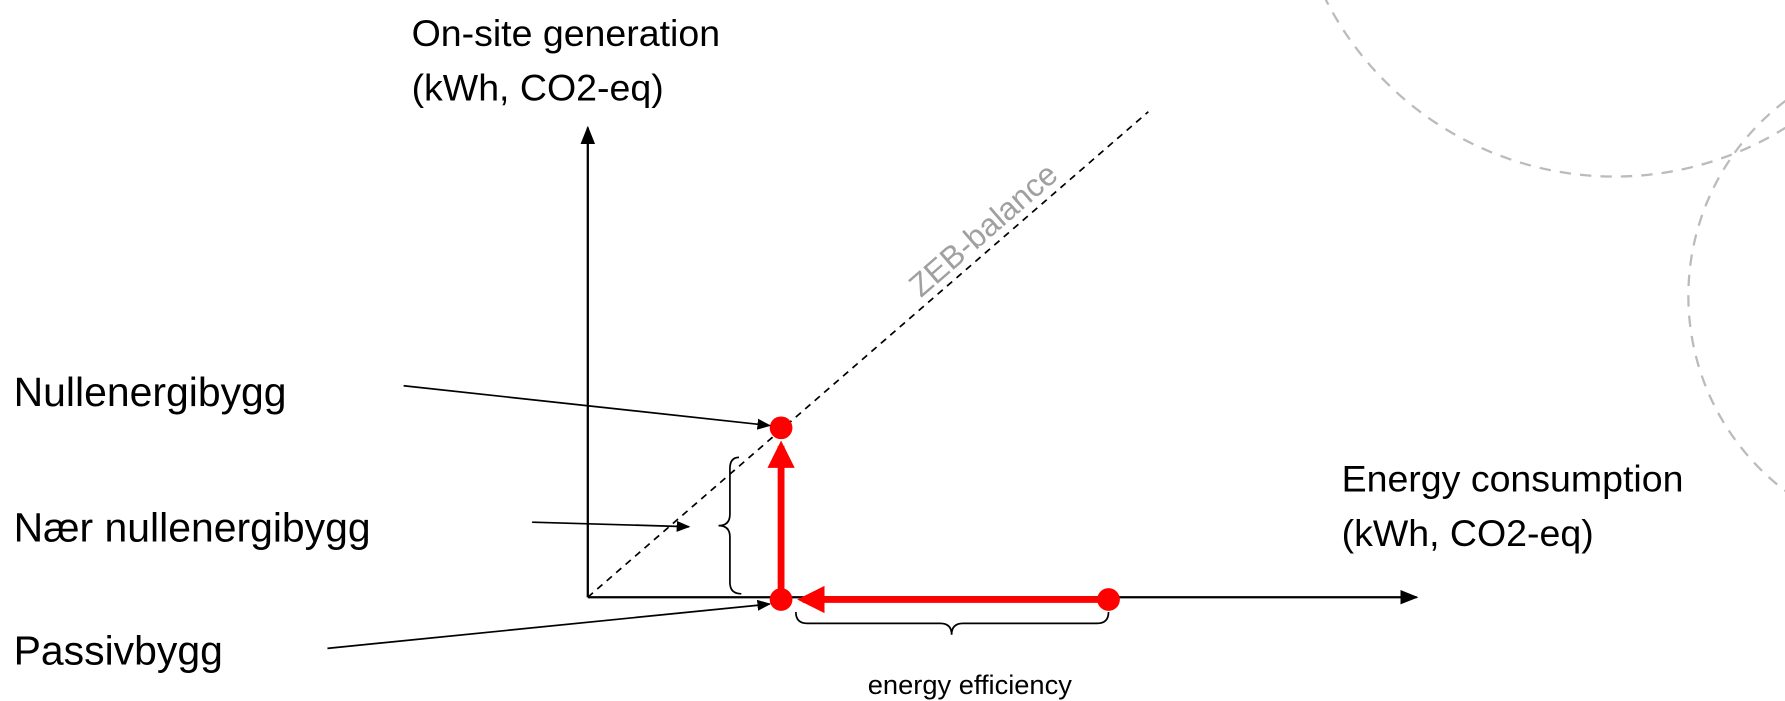  I want to click on annotation: energy efficiency, so click(970, 684).